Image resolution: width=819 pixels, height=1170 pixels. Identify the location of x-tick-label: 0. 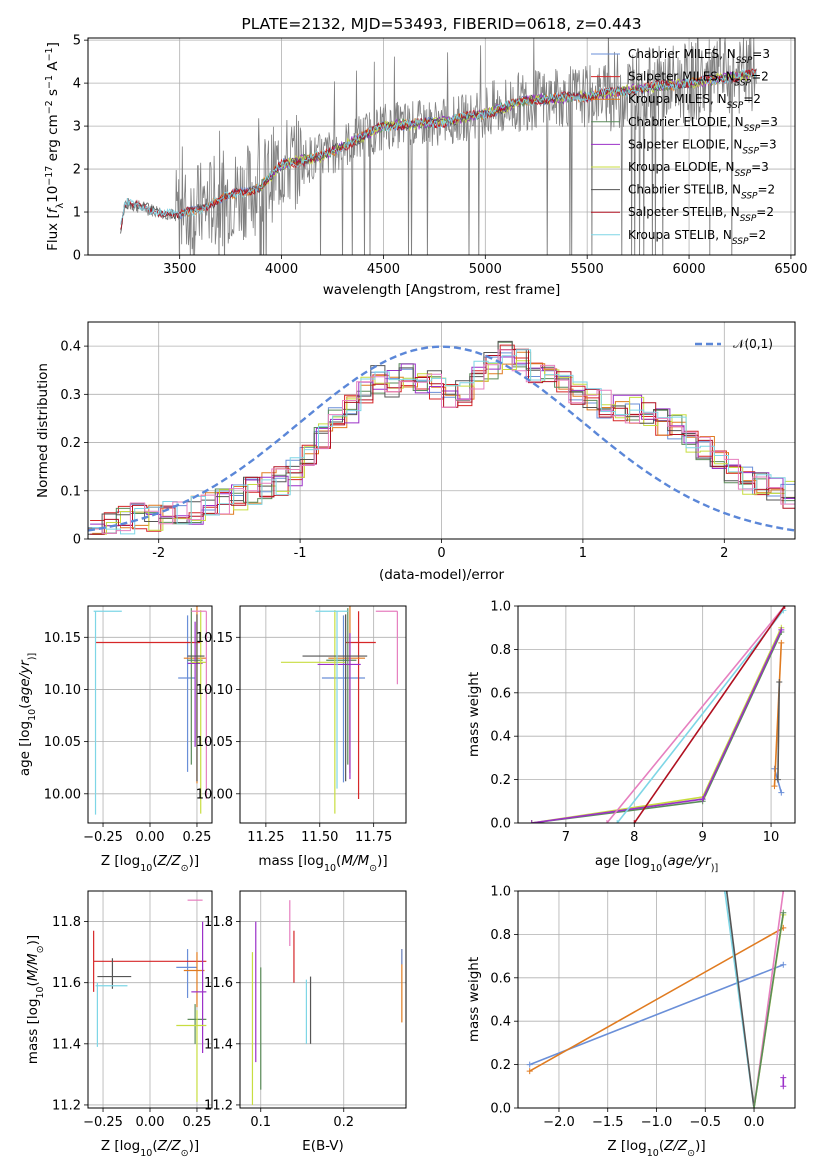
(441, 553).